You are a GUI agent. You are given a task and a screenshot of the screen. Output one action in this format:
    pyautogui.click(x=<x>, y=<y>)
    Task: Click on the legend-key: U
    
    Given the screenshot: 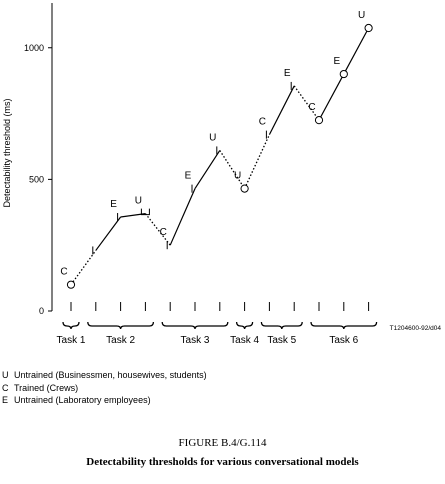 What is the action you would take?
    pyautogui.click(x=5, y=375)
    